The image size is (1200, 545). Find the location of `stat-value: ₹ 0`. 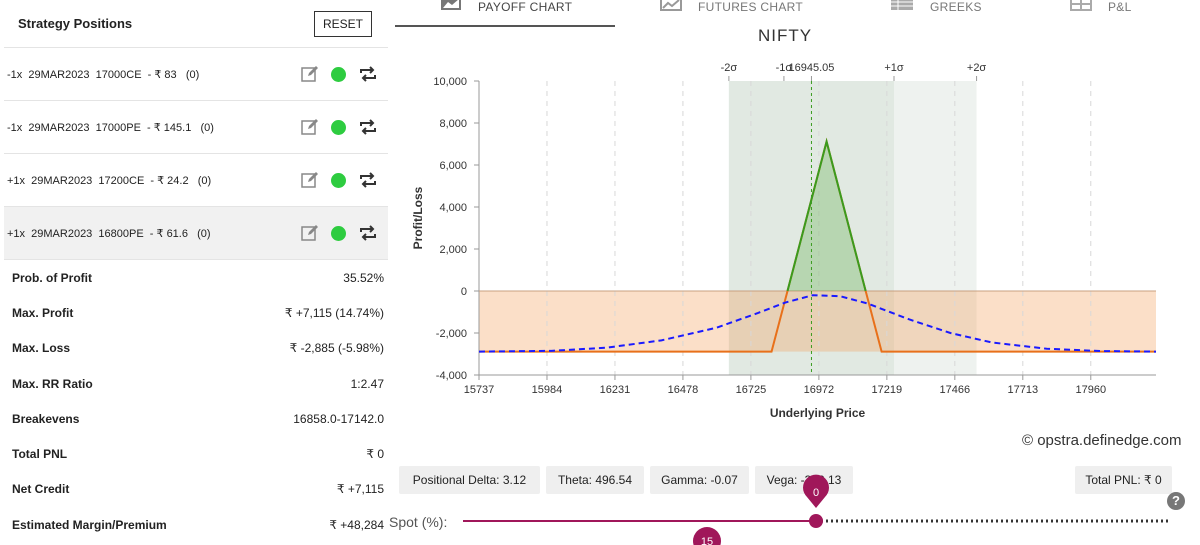

stat-value: ₹ 0 is located at coordinates (375, 454).